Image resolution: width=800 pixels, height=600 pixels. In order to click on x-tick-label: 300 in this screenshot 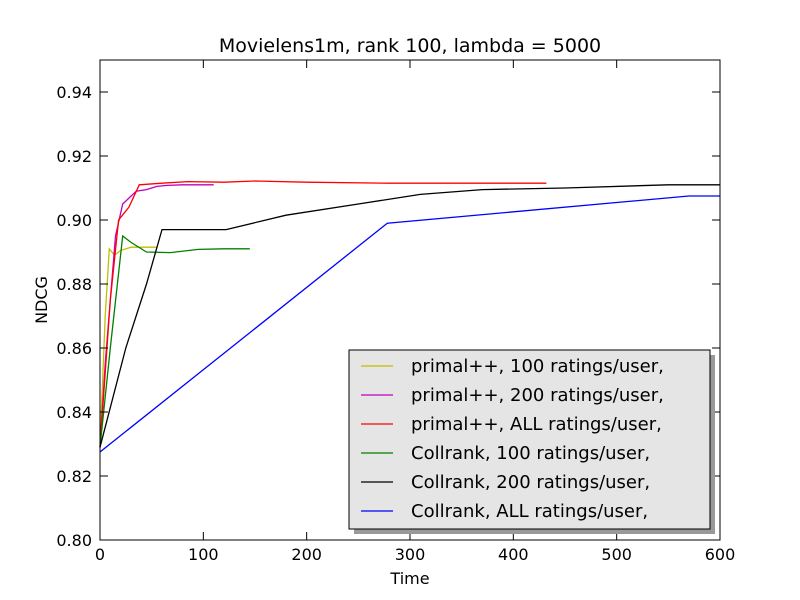, I will do `click(410, 554)`.